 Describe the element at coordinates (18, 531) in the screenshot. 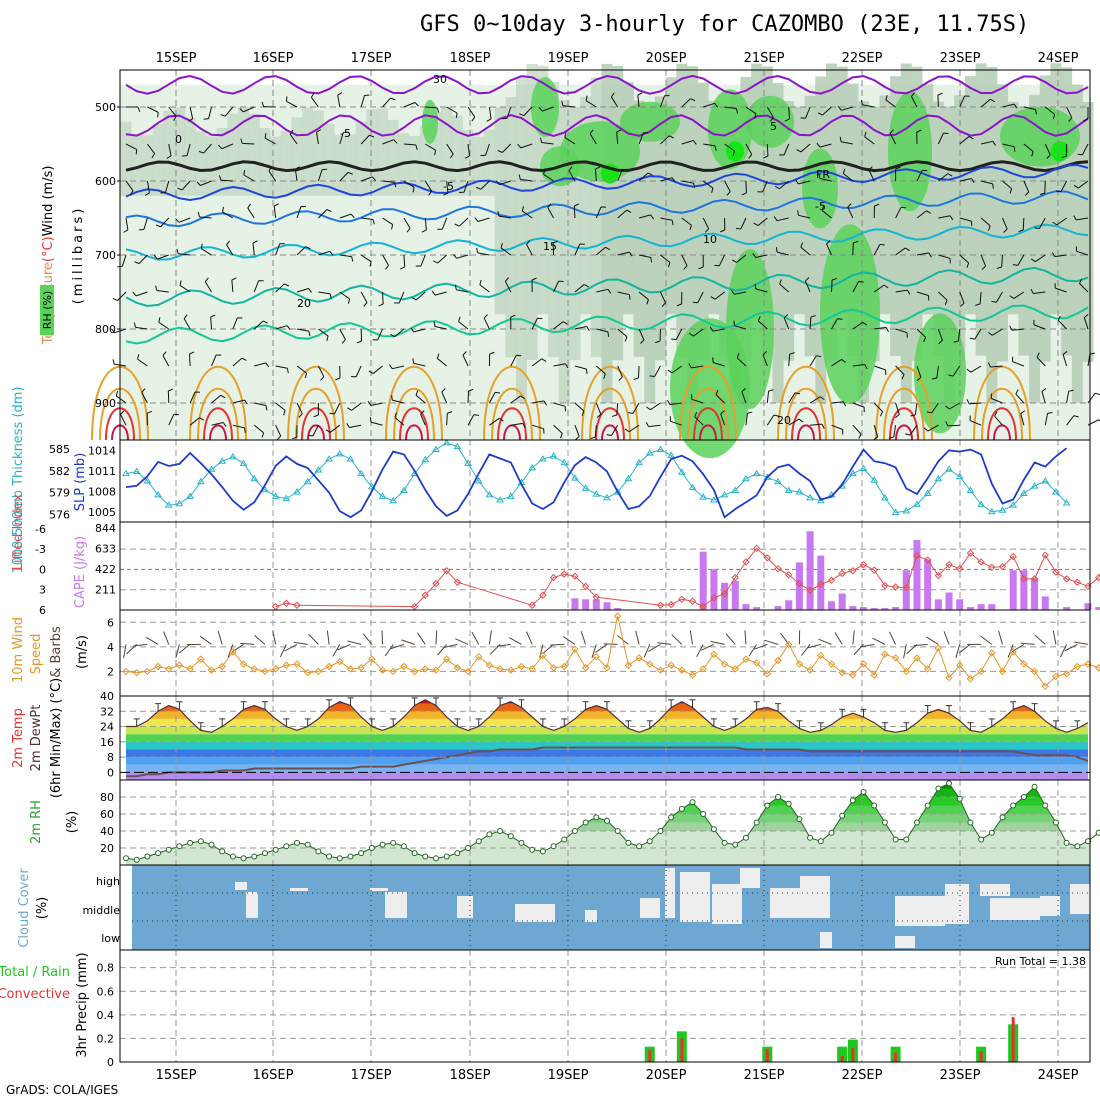

I see `li-ylabel-part: Lifted Index` at that location.